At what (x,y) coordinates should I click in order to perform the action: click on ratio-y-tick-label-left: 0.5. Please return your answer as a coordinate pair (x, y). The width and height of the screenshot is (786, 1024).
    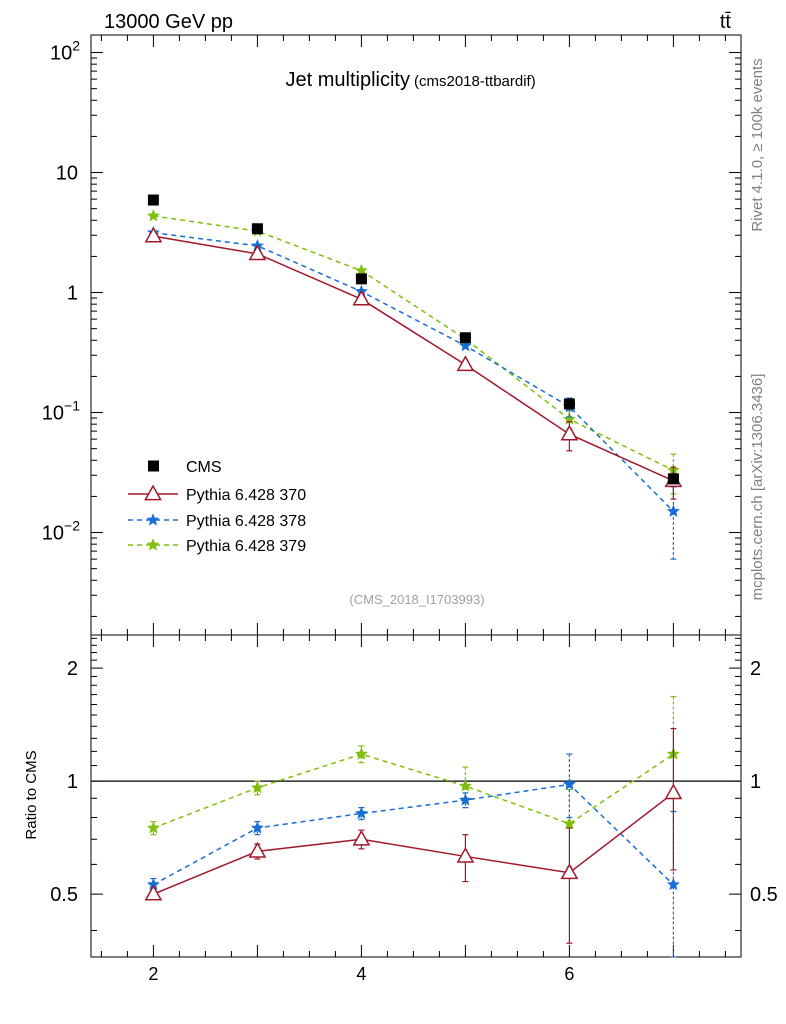
    Looking at the image, I should click on (64, 895).